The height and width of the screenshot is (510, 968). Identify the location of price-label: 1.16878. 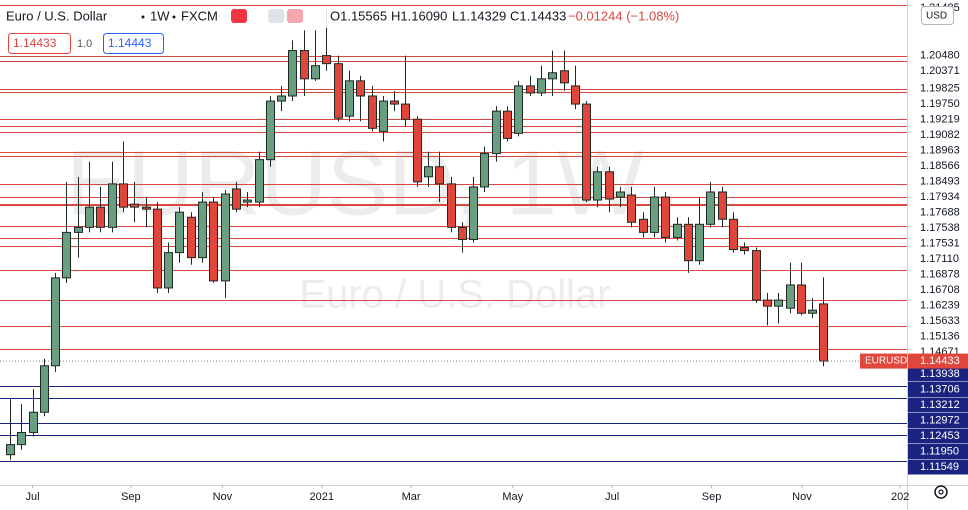
(940, 275).